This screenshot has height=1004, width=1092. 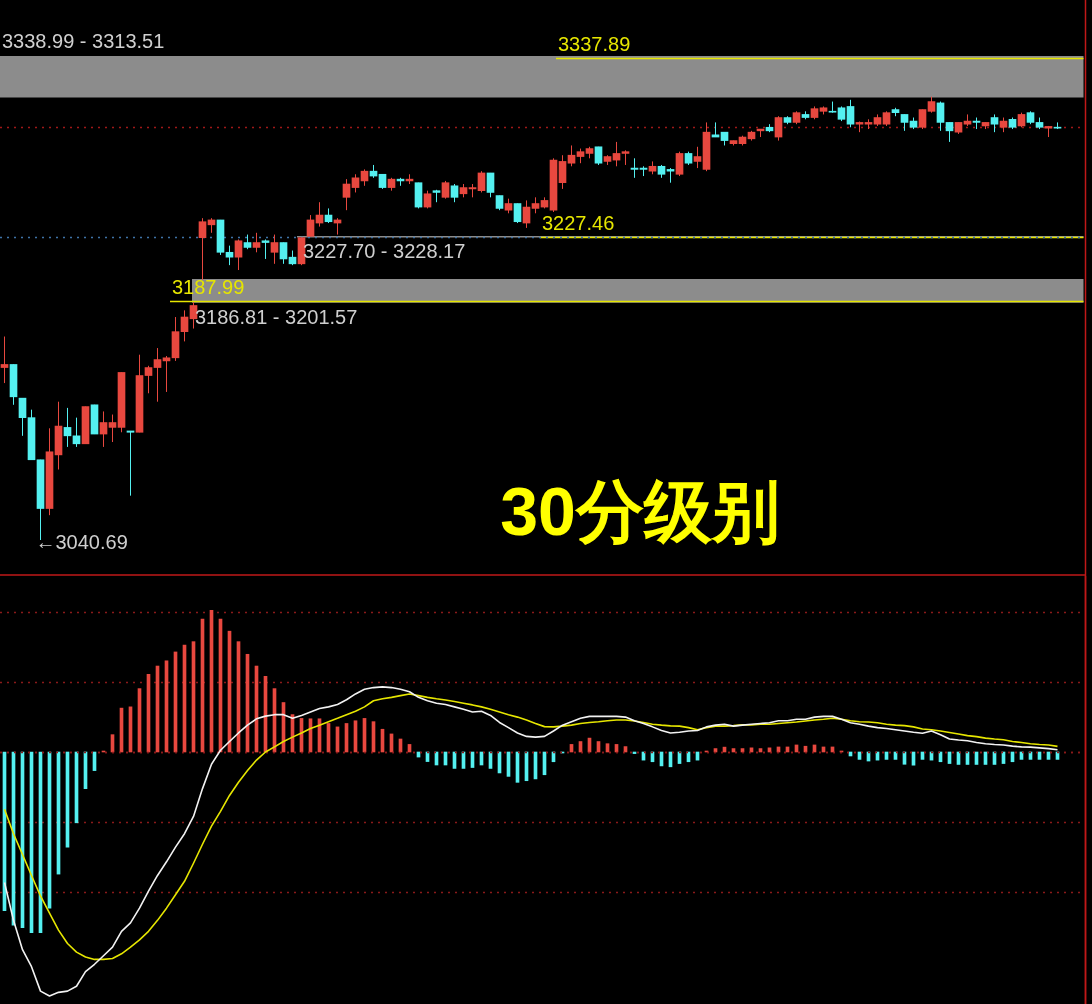 What do you see at coordinates (81, 541) in the screenshot?
I see `annotation: ←3040.69` at bounding box center [81, 541].